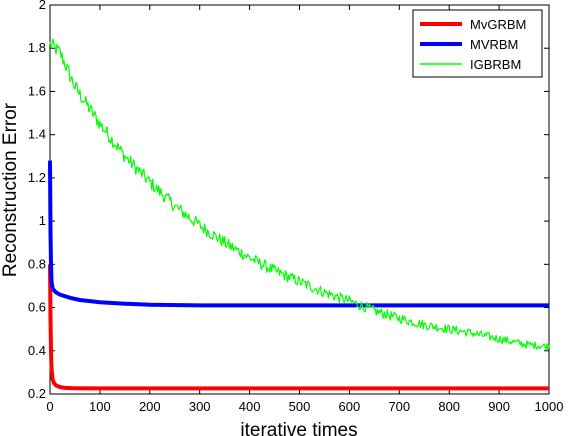  I want to click on x-tick-label: 1000, so click(549, 406).